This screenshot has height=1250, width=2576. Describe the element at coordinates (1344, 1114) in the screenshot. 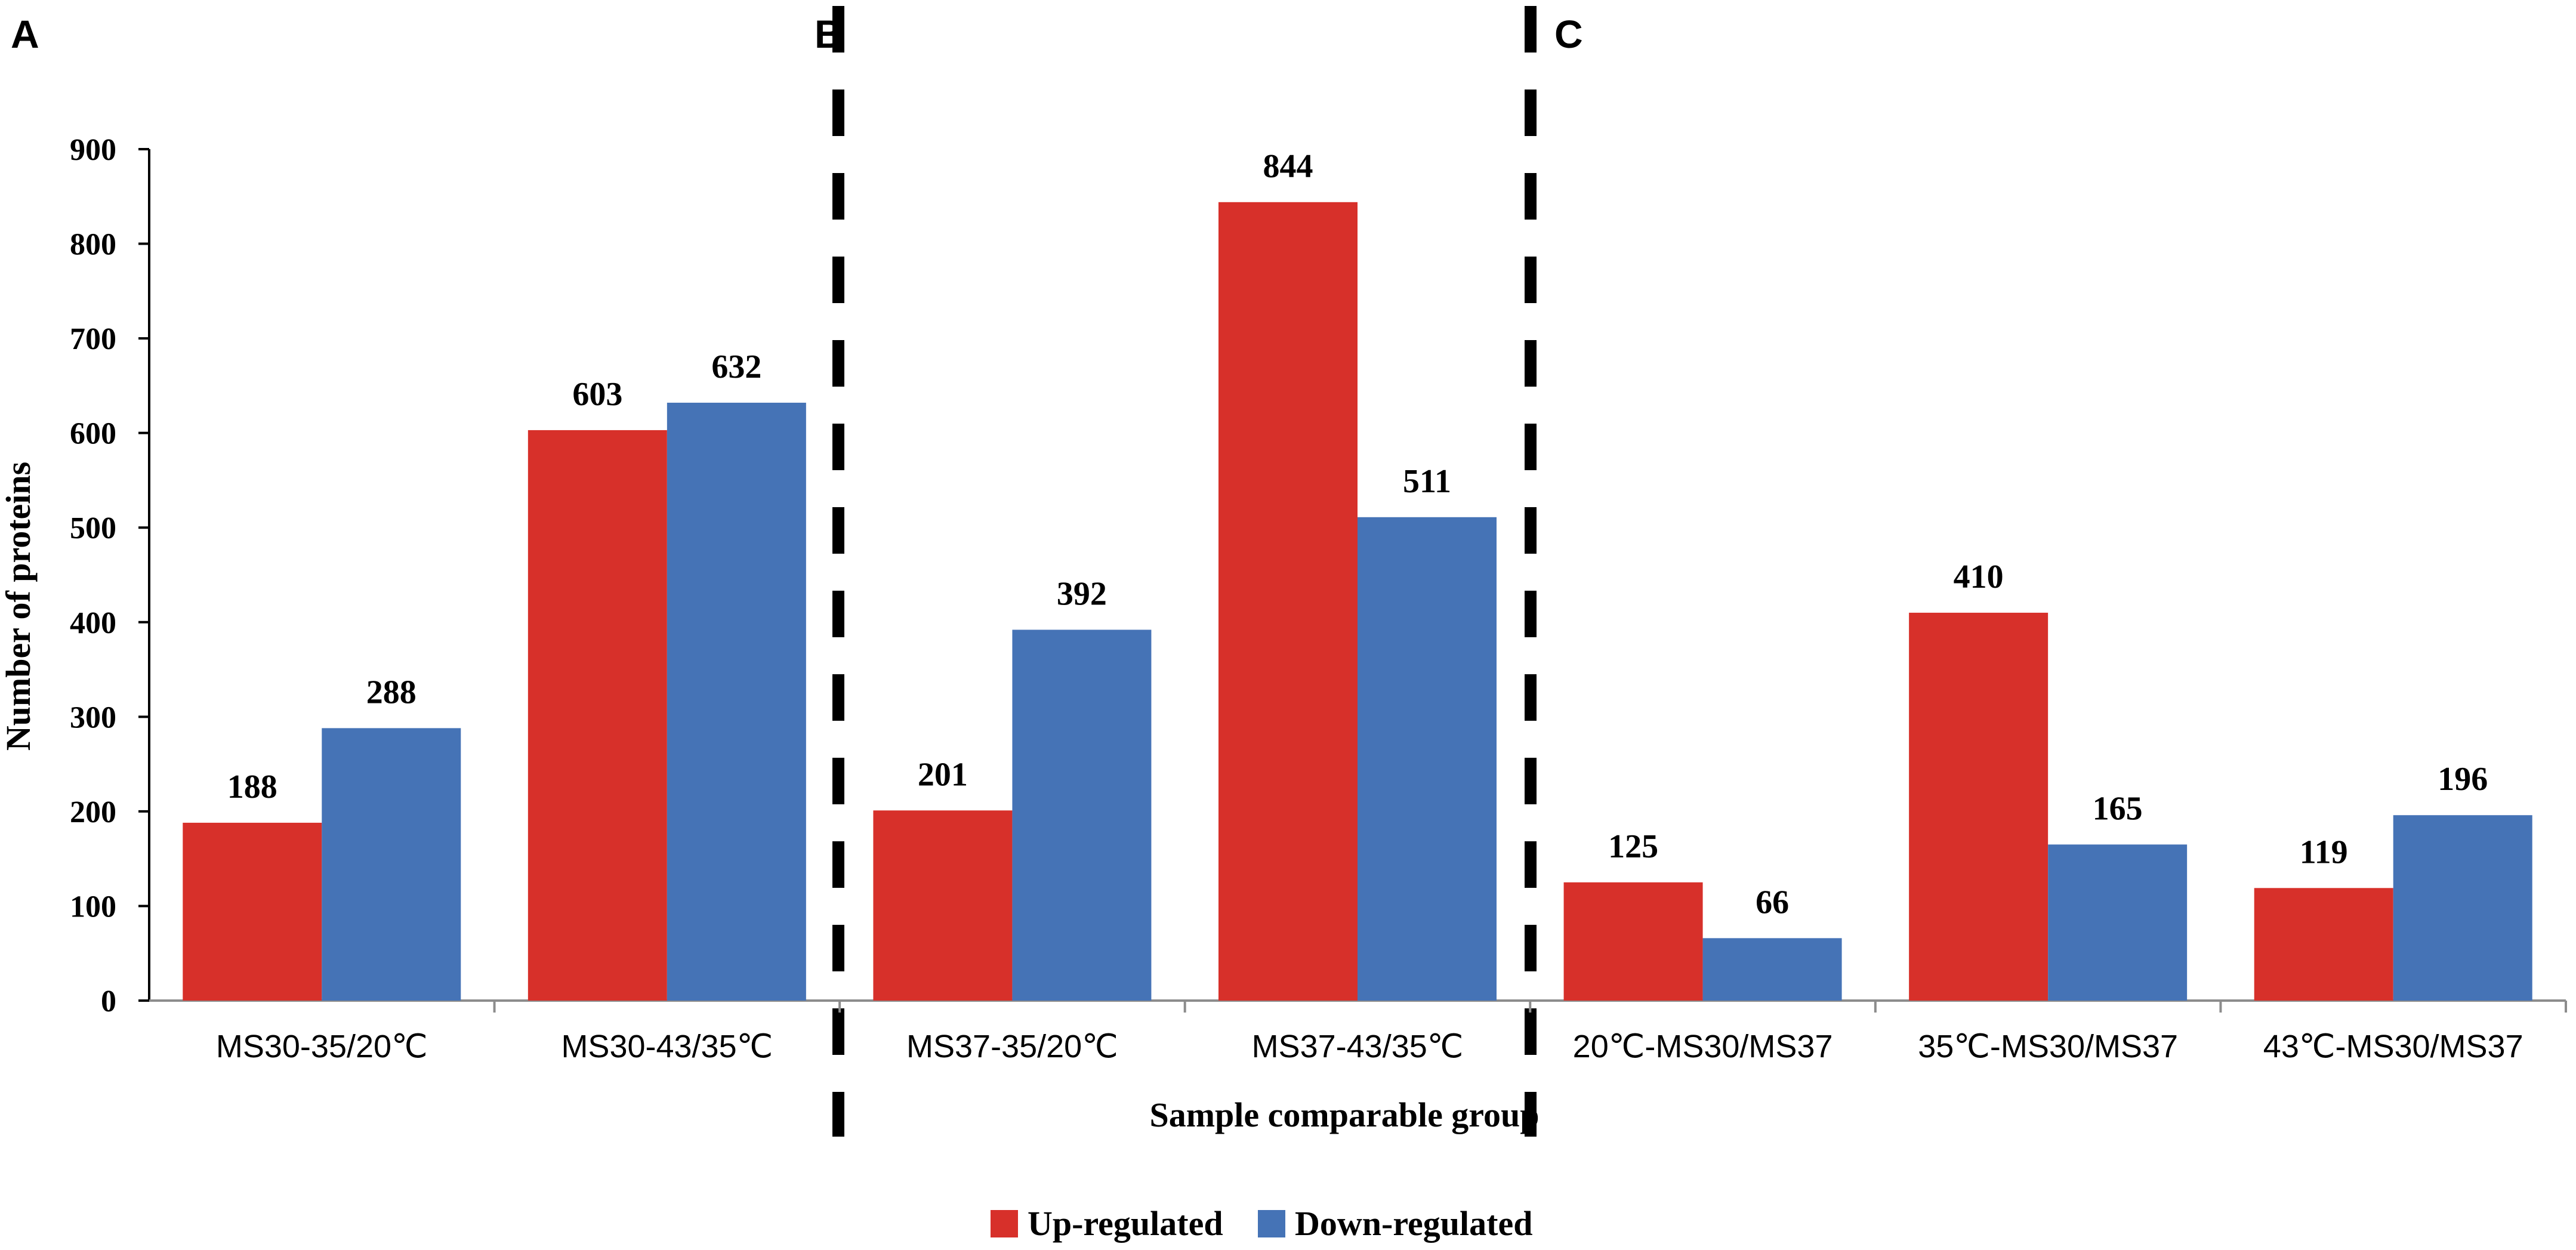

I see `x-axis-title: Sample comparable group` at that location.